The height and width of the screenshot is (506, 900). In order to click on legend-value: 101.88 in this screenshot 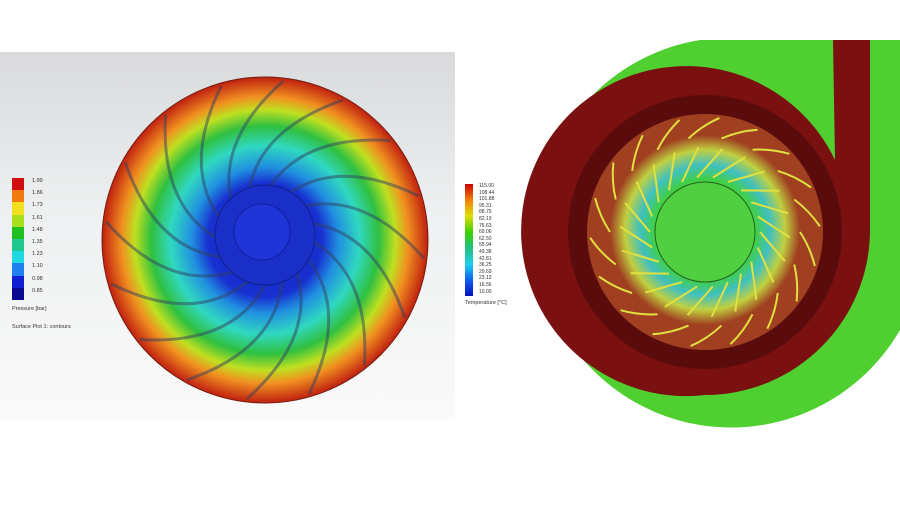, I will do `click(487, 199)`.